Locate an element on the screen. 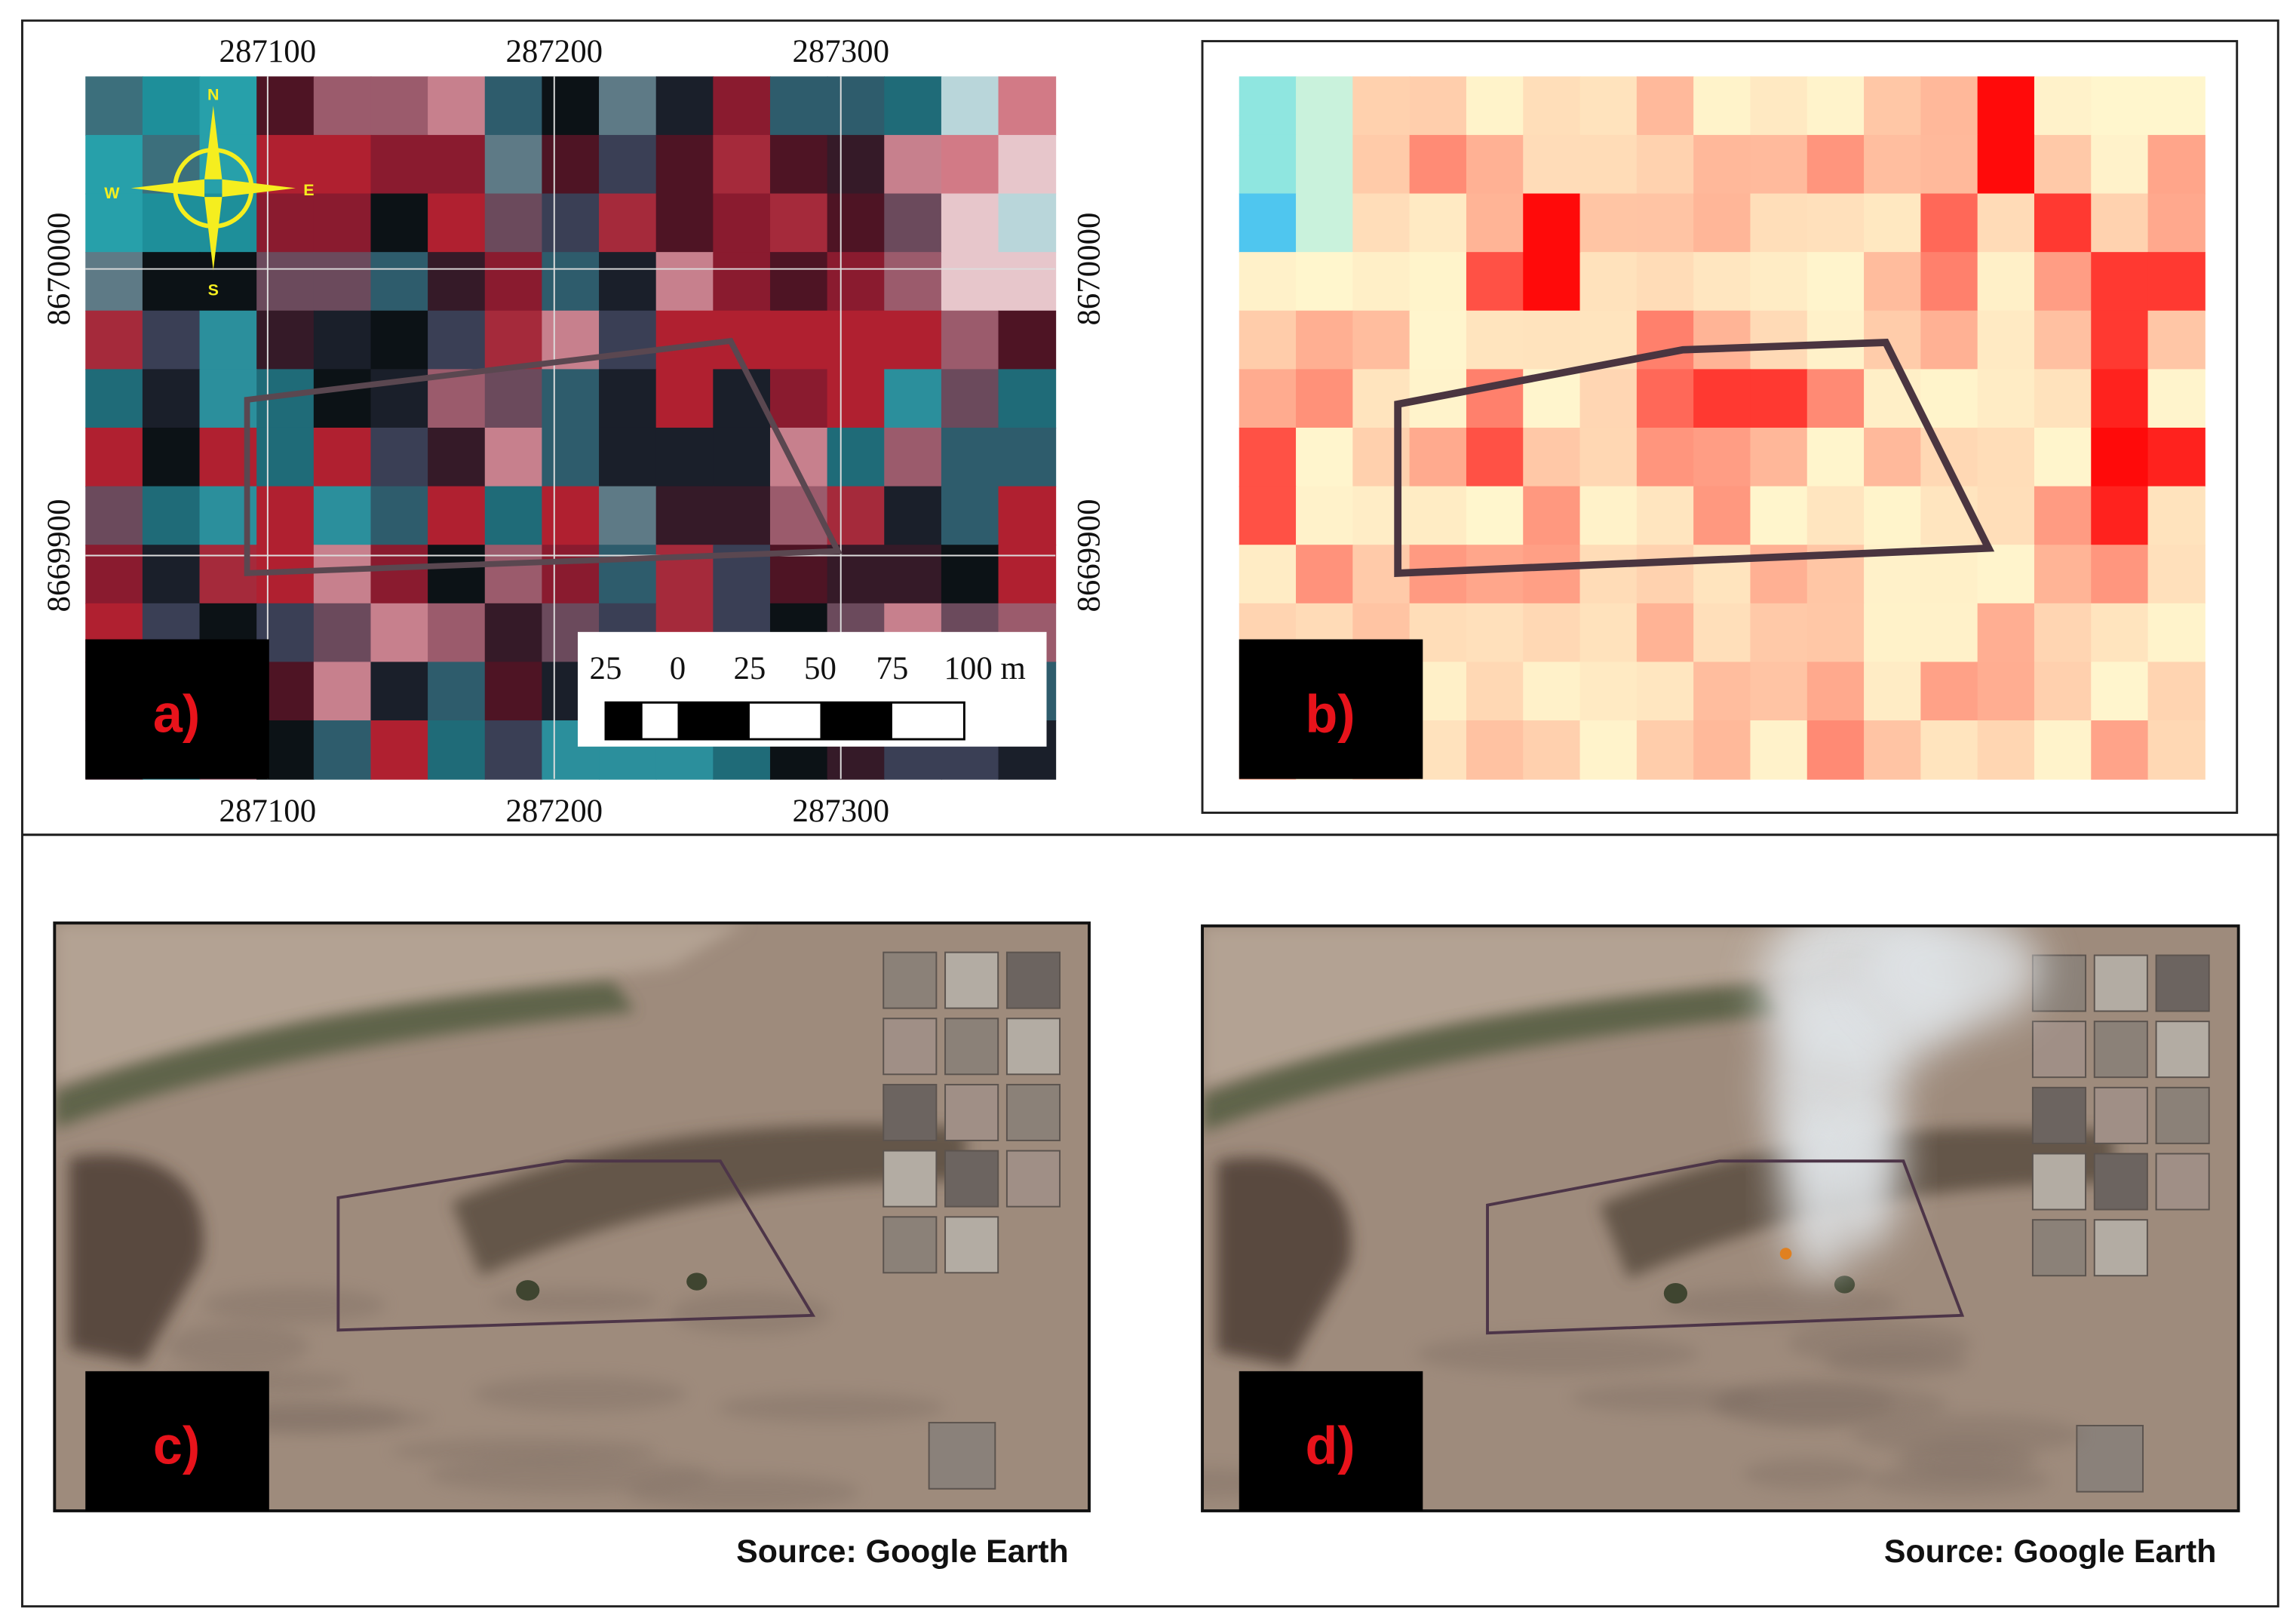 The height and width of the screenshot is (1624, 2293). panel-label: d) is located at coordinates (1330, 1446).